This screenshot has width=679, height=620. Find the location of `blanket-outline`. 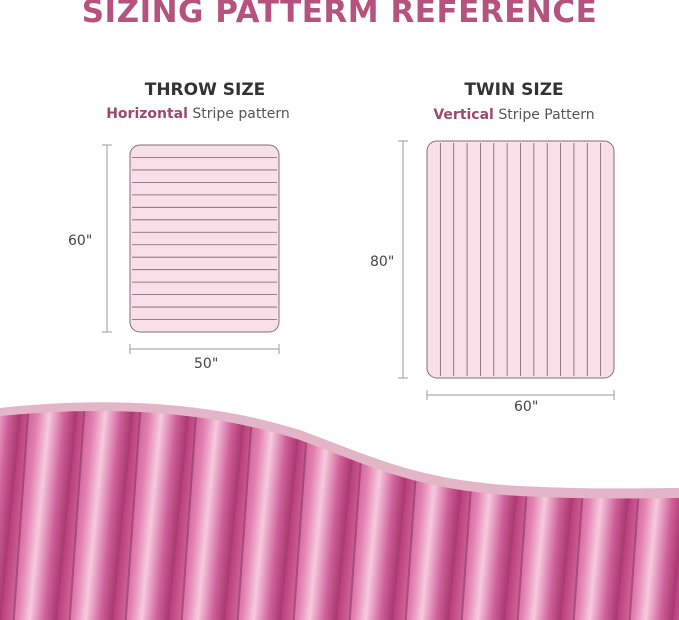

blanket-outline is located at coordinates (204, 238).